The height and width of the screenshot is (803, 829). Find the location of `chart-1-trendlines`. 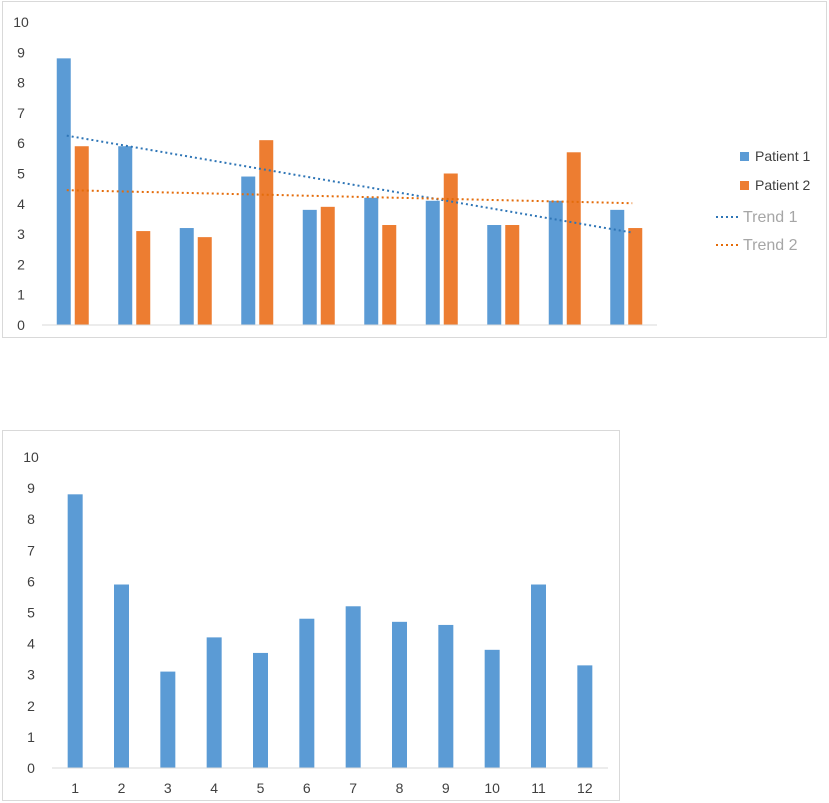

chart-1-trendlines is located at coordinates (349, 184).